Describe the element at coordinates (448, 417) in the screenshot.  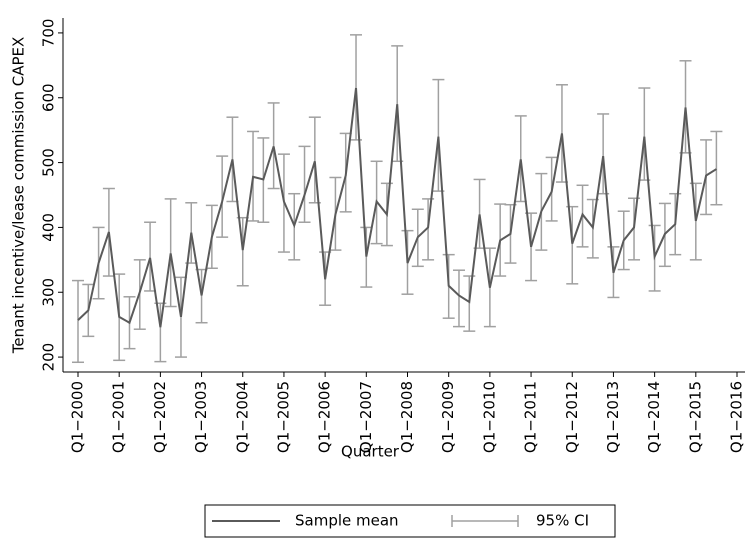
I see `x-tick-label: Q1−2009` at that location.